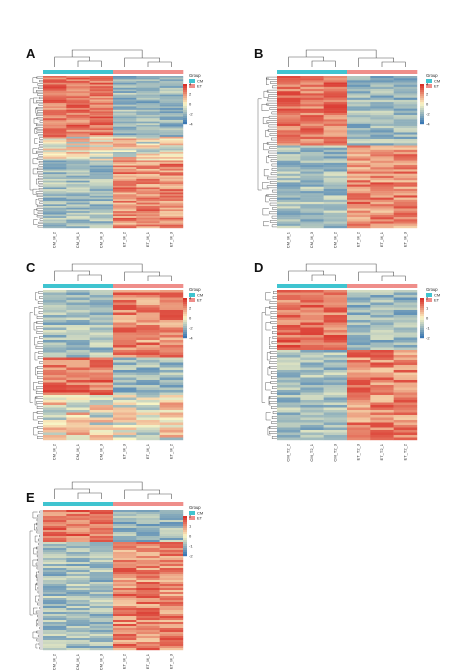 The width and height of the screenshot is (474, 670). What do you see at coordinates (267, 152) in the screenshot?
I see `row-dendrogram` at bounding box center [267, 152].